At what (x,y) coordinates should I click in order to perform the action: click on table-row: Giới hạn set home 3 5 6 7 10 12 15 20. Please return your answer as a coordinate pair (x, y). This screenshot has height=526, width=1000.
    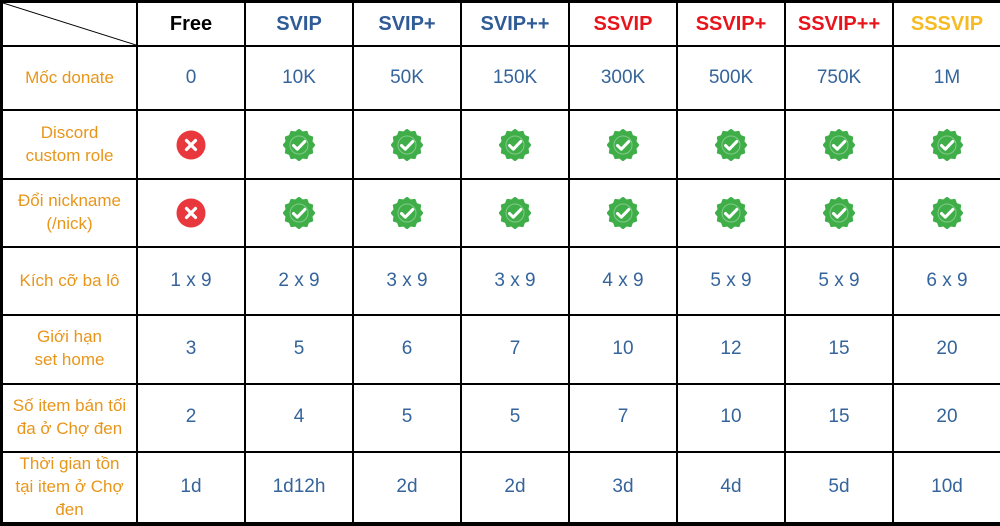
    Looking at the image, I should click on (501, 349).